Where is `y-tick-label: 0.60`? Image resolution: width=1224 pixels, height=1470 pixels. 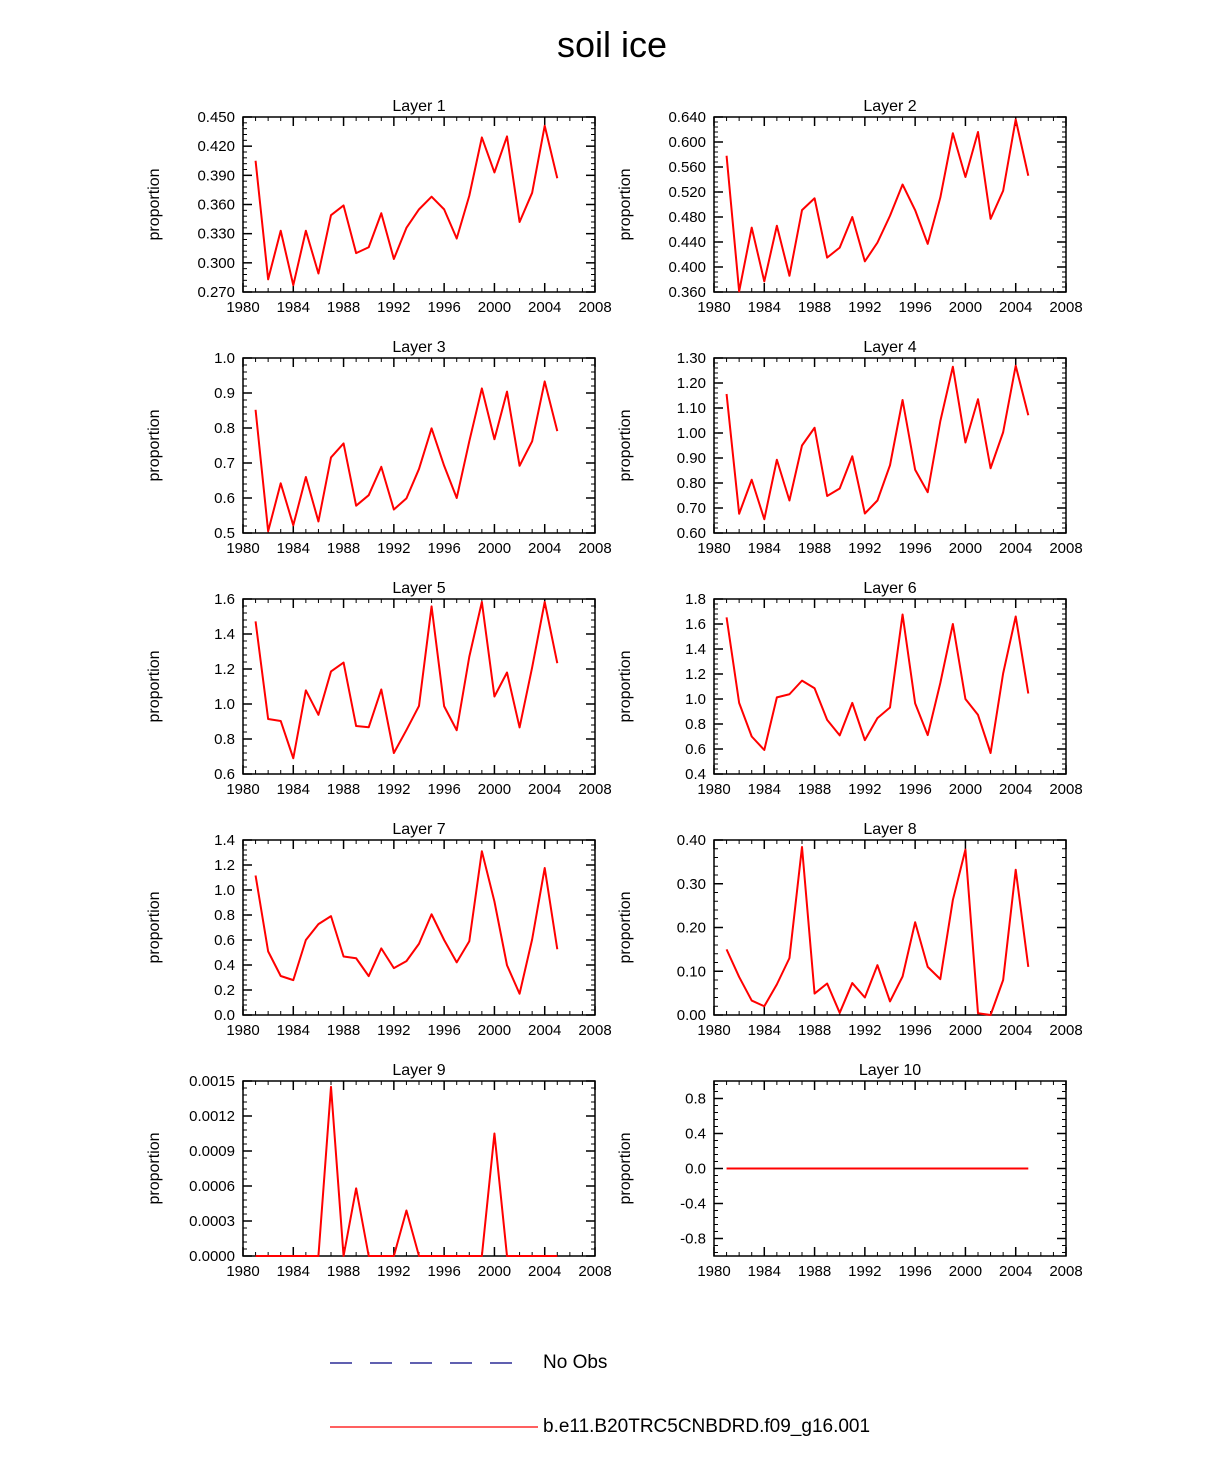 y-tick-label: 0.60 is located at coordinates (691, 533).